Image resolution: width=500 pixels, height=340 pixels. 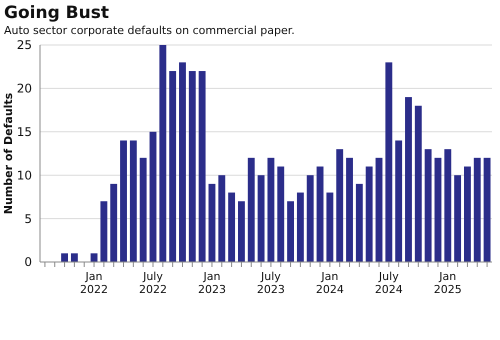 What do you see at coordinates (270, 283) in the screenshot?
I see `x-tick-label: July 2023` at bounding box center [270, 283].